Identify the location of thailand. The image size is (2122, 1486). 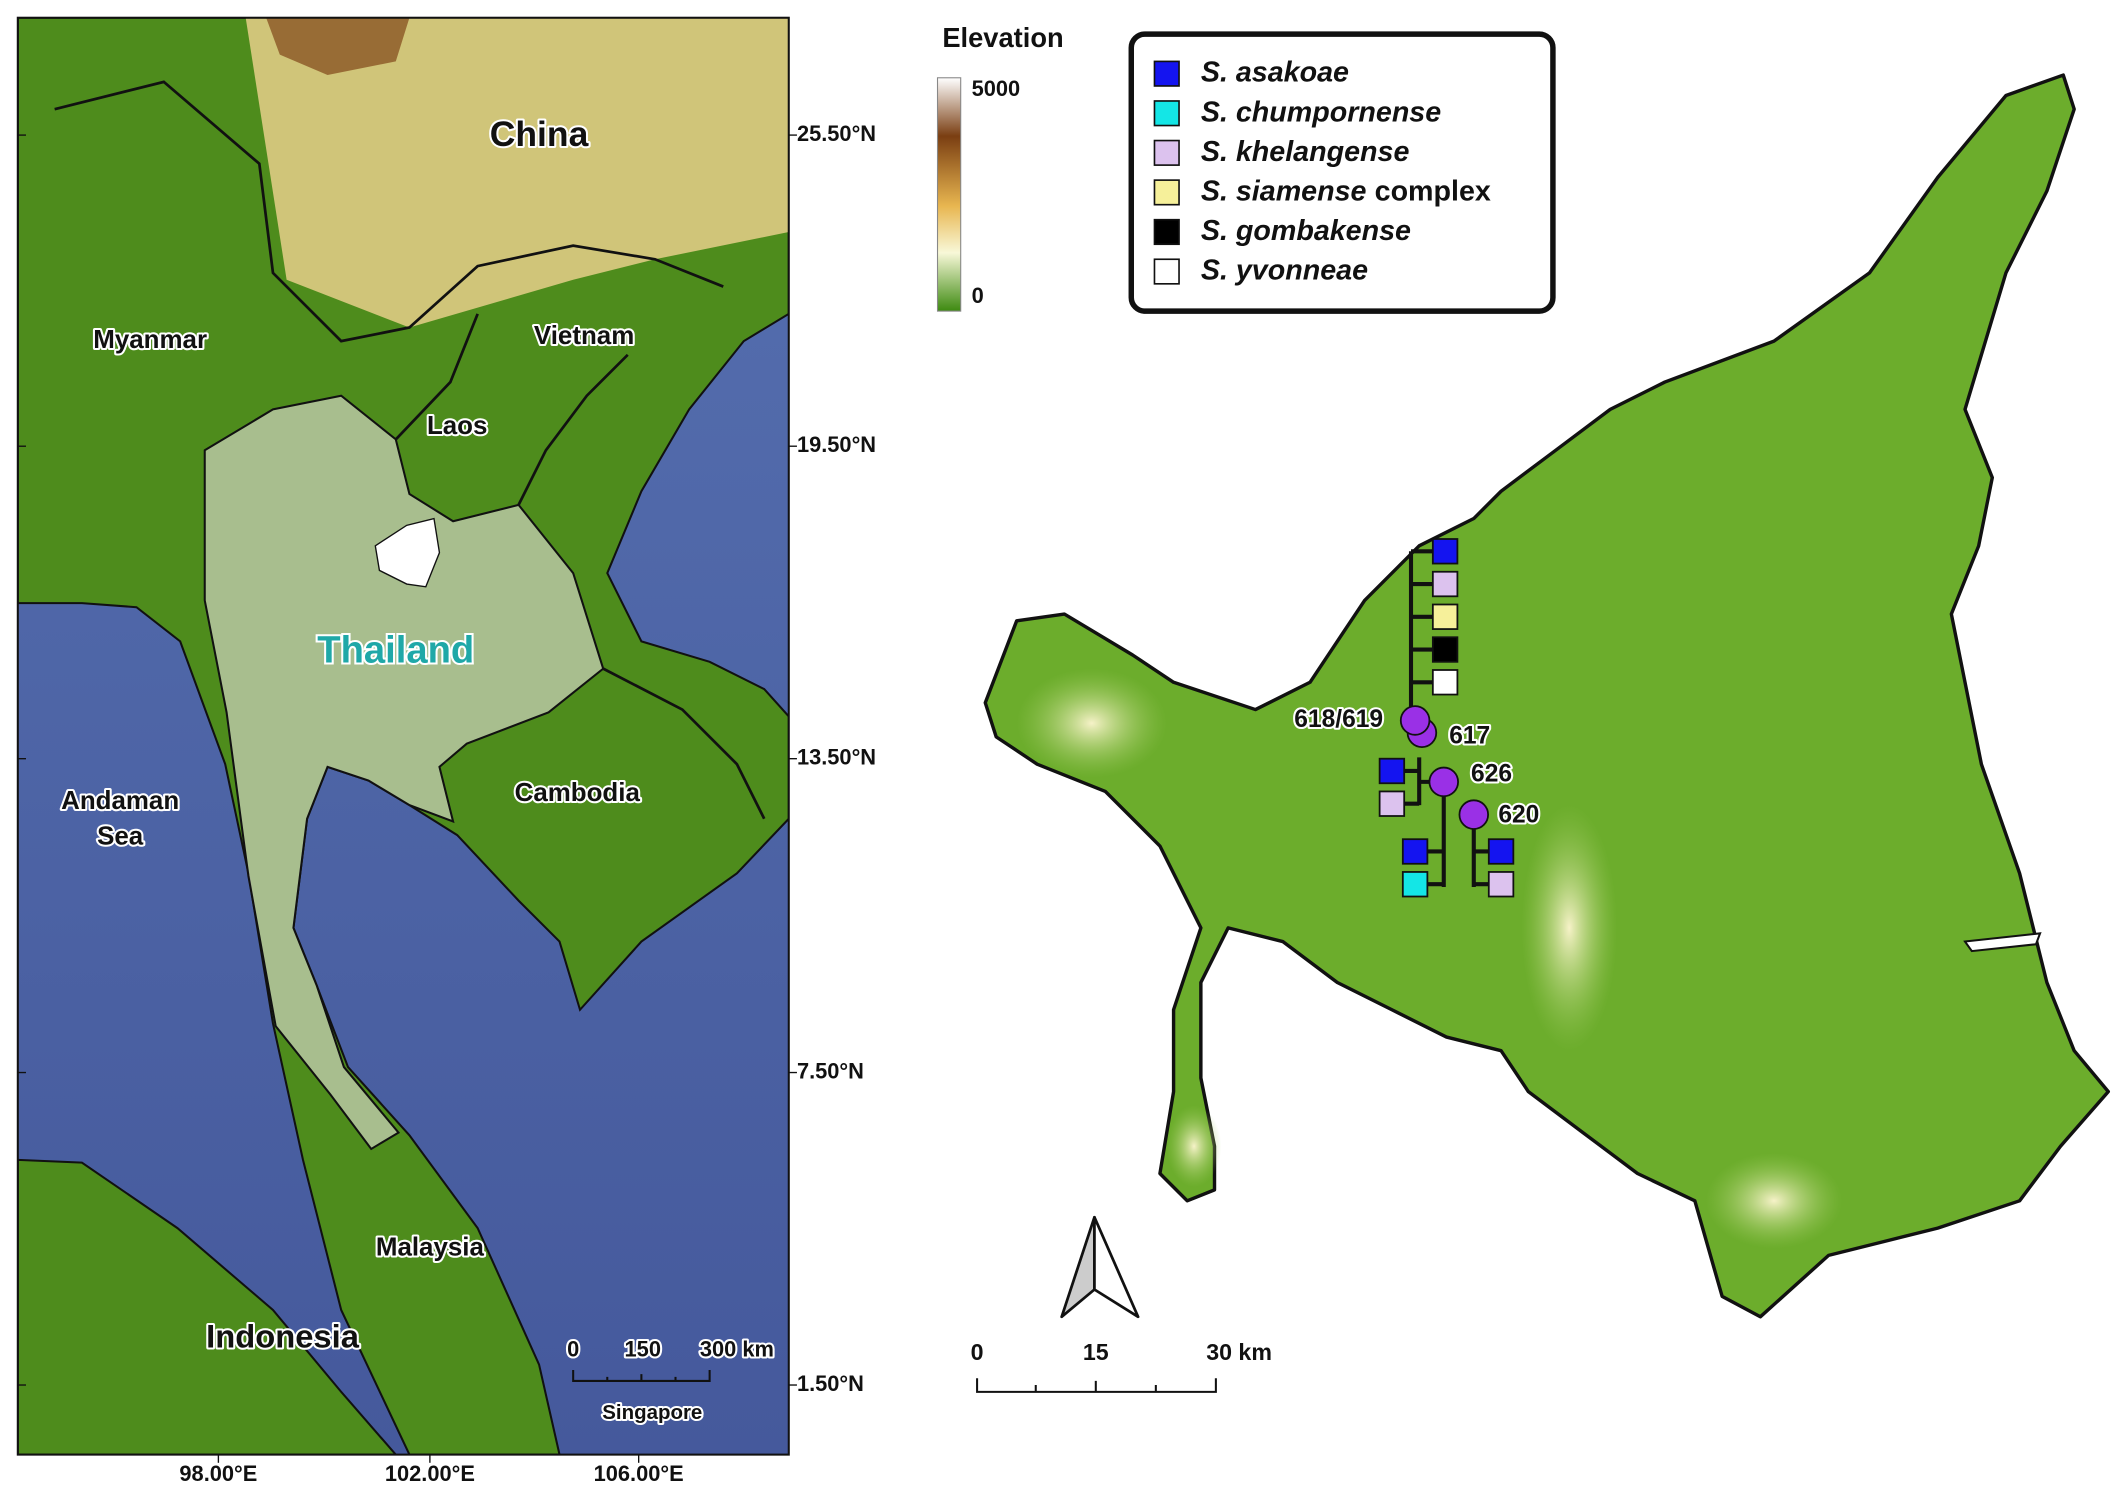
(404, 772).